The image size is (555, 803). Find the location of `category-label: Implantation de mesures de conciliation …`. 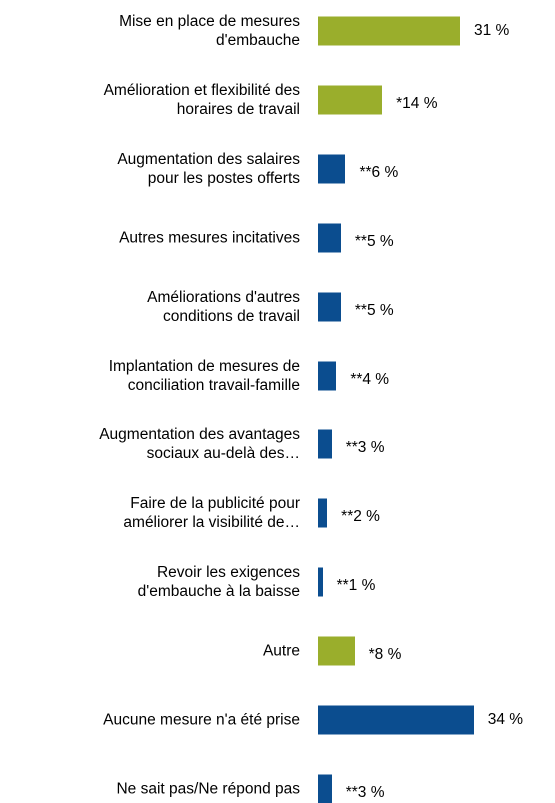

category-label: Implantation de mesures de conciliation … is located at coordinates (204, 375).